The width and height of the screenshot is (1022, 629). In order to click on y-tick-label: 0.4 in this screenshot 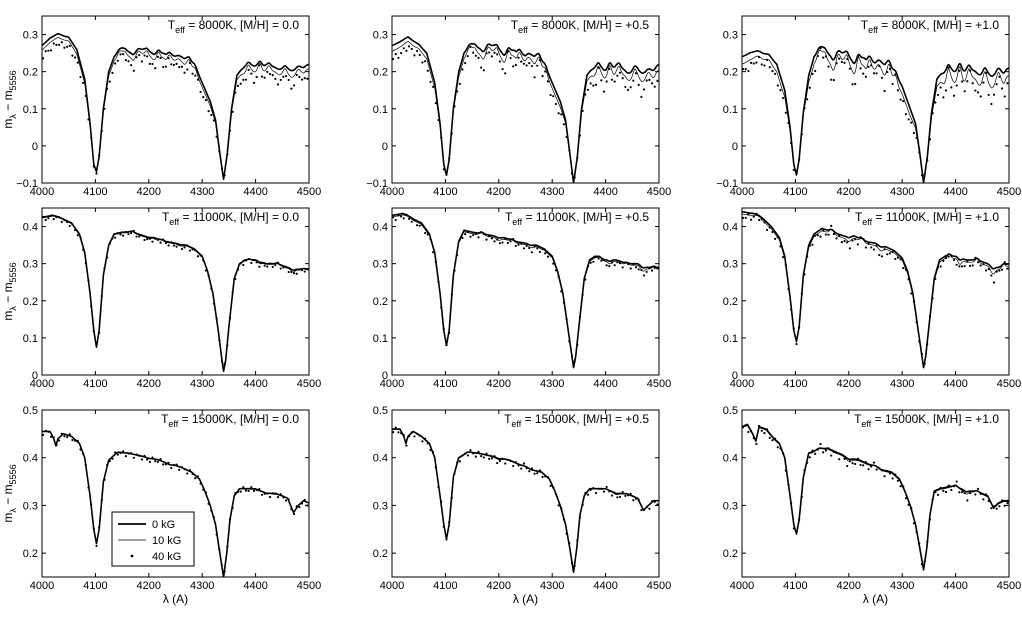, I will do `click(730, 459)`.